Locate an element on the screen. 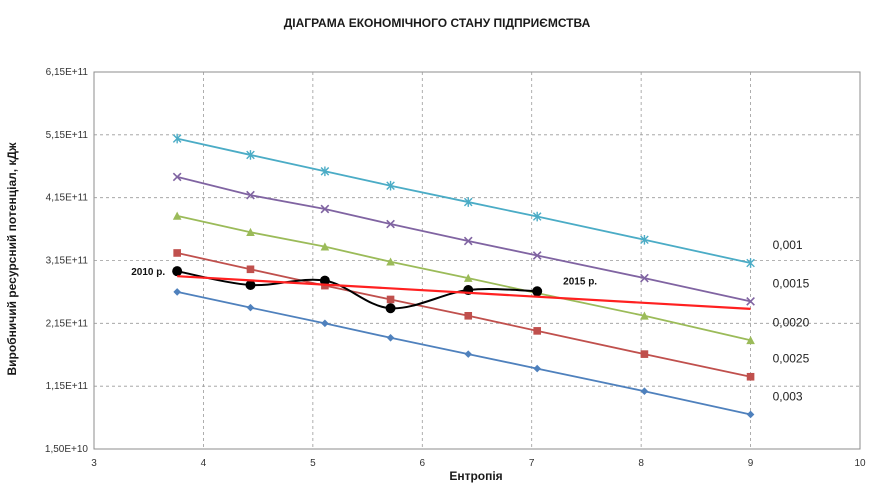 The image size is (869, 486). y-tick-label: 3,15E+11 is located at coordinates (67, 261).